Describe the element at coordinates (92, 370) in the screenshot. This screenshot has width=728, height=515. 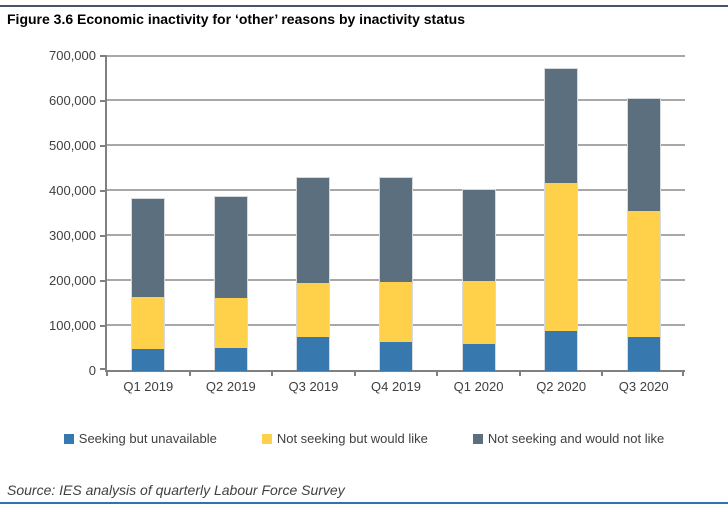
I see `y-axis-label: 0` at that location.